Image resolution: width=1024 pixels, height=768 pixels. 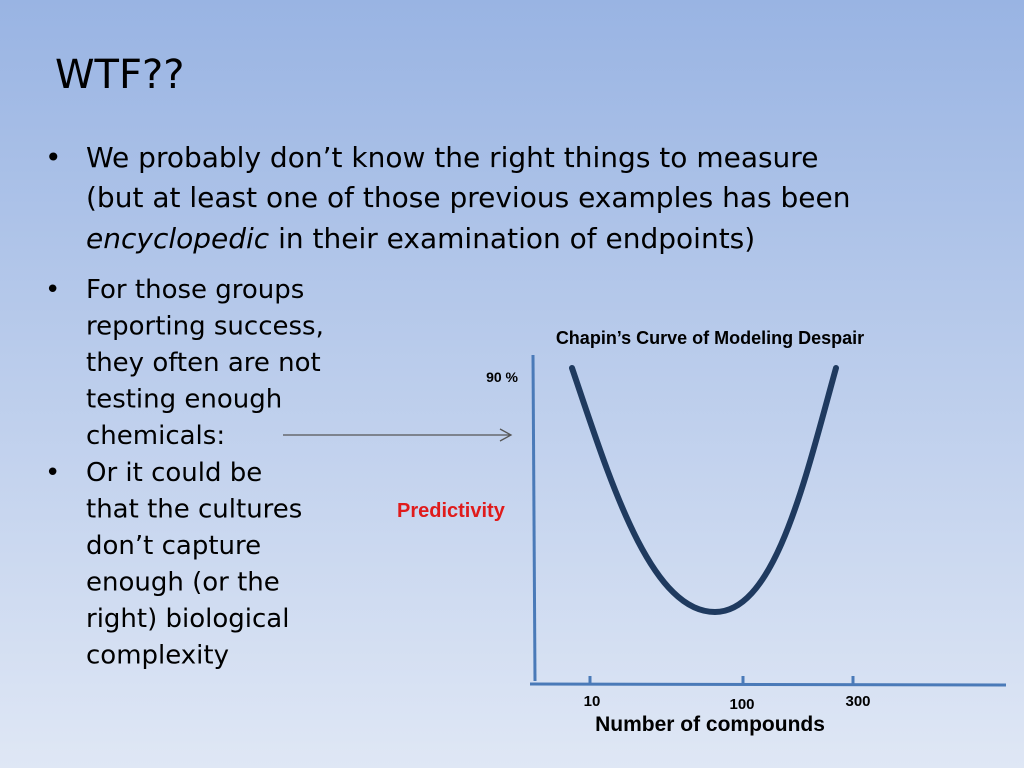 I want to click on x-axis, so click(x=768, y=684).